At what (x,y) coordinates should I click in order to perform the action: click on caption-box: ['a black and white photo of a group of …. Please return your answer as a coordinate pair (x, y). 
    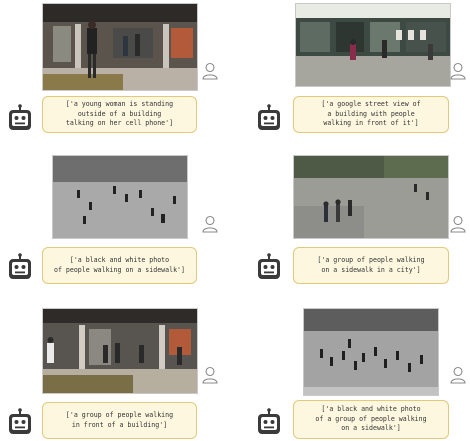
    Looking at the image, I should click on (371, 419).